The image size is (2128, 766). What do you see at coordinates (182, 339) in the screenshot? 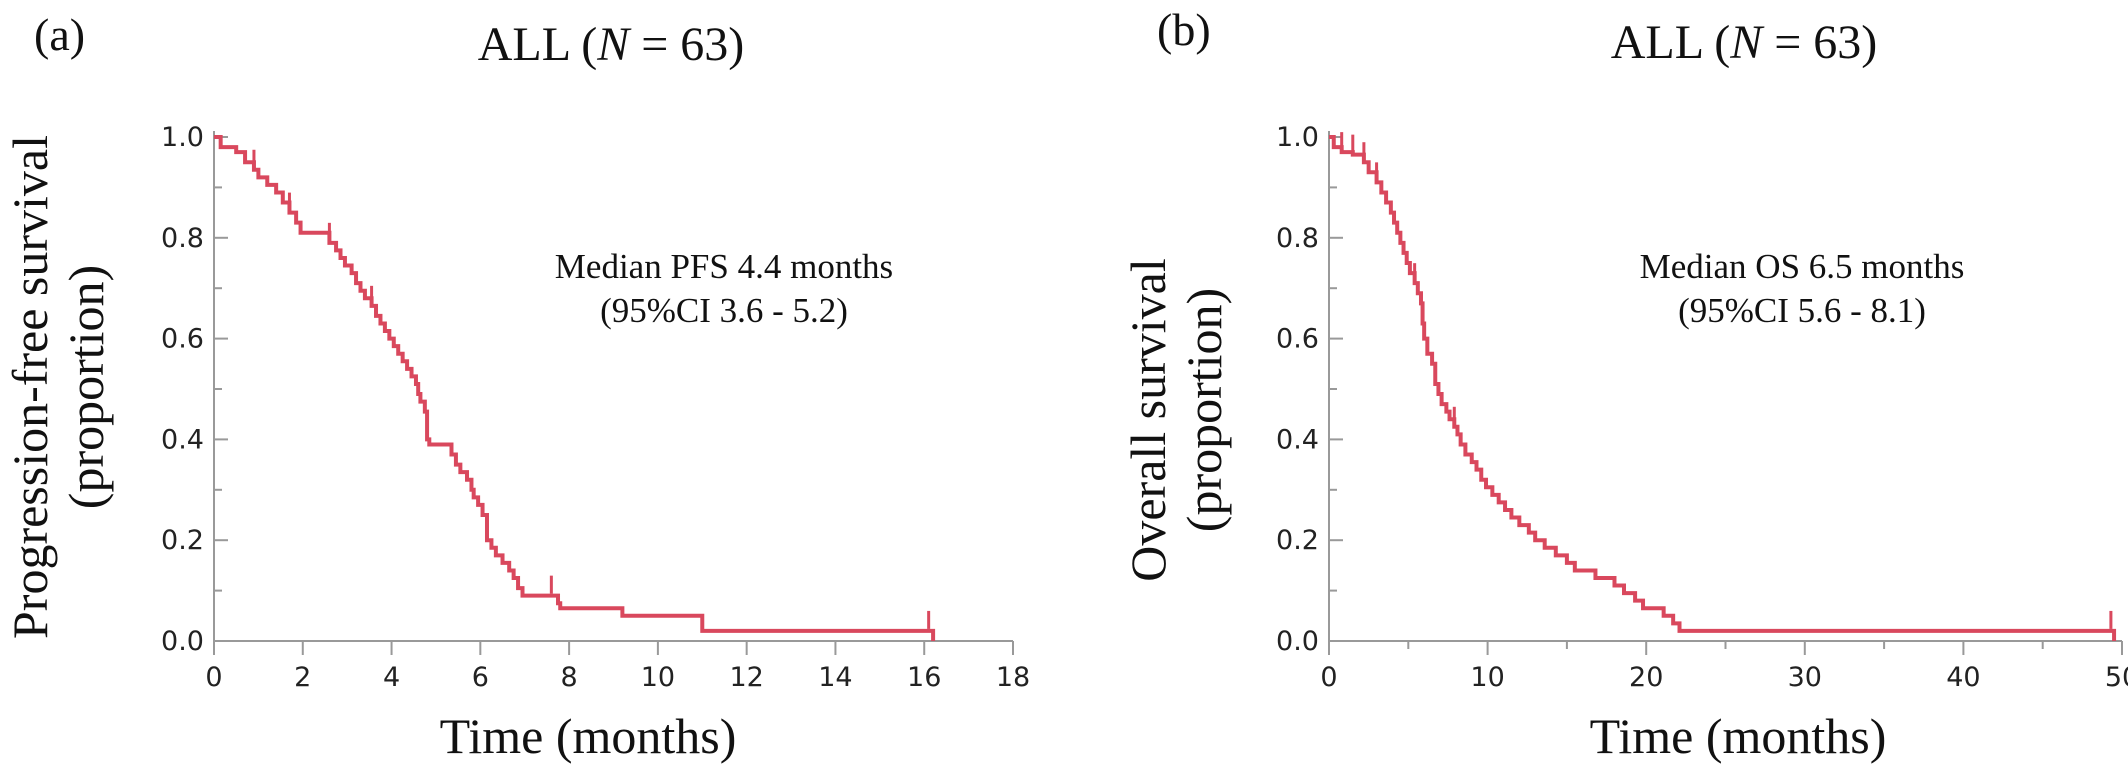
I see `y-tick-label-a: 0.6` at bounding box center [182, 339].